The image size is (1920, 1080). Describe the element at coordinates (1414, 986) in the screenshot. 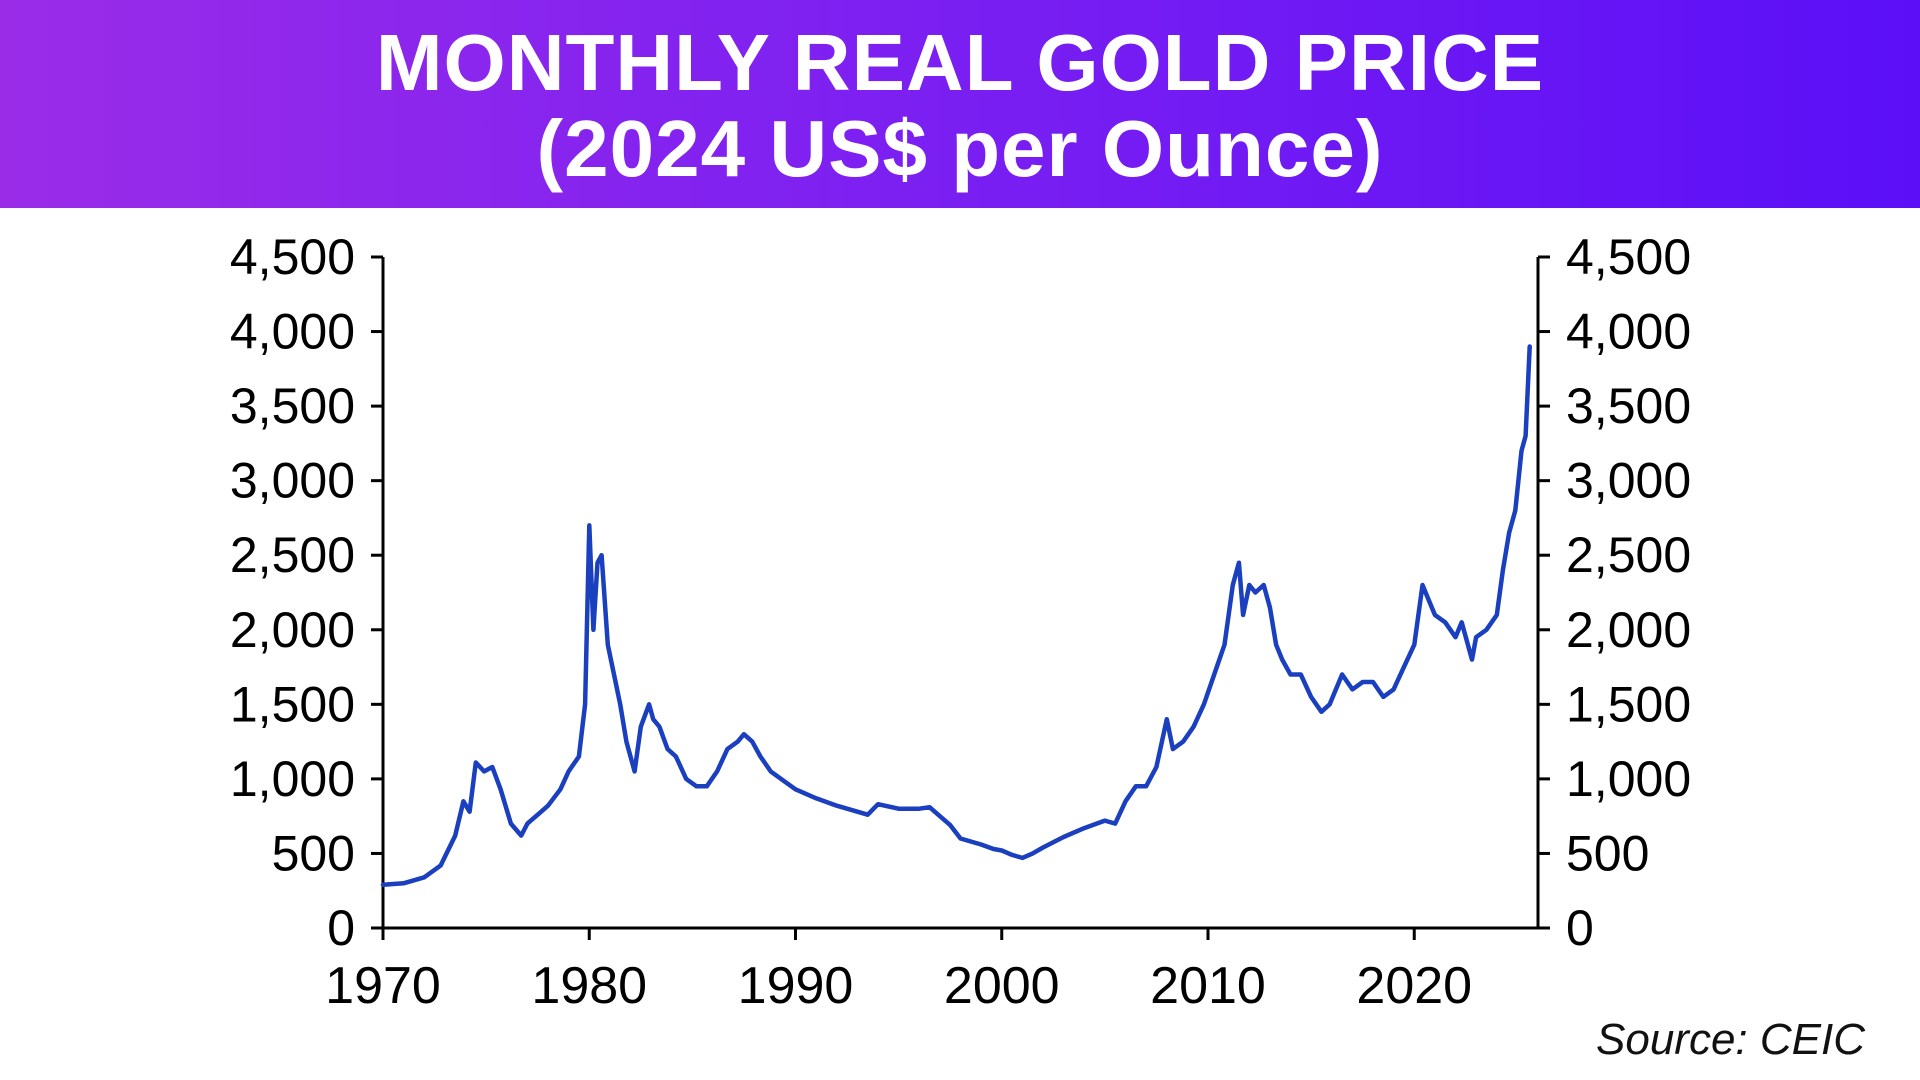

I see `x-tick-label: 2020` at that location.